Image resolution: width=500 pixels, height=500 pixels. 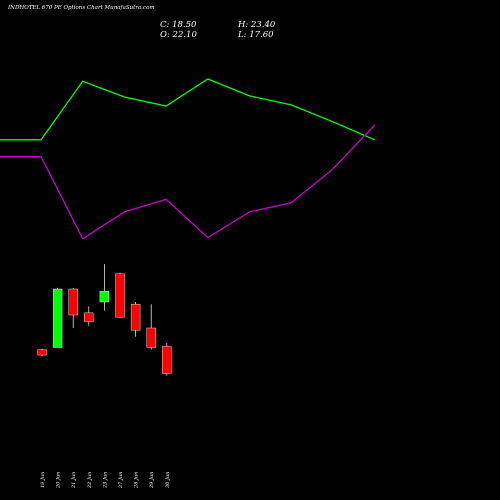 I want to click on x-tick-label: 28 Jun, so click(x=137, y=480).